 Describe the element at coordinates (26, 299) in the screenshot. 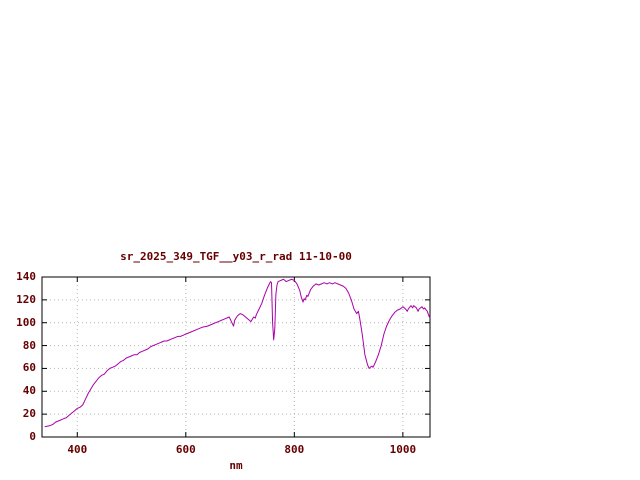

I see `y-tick-label: 120` at that location.